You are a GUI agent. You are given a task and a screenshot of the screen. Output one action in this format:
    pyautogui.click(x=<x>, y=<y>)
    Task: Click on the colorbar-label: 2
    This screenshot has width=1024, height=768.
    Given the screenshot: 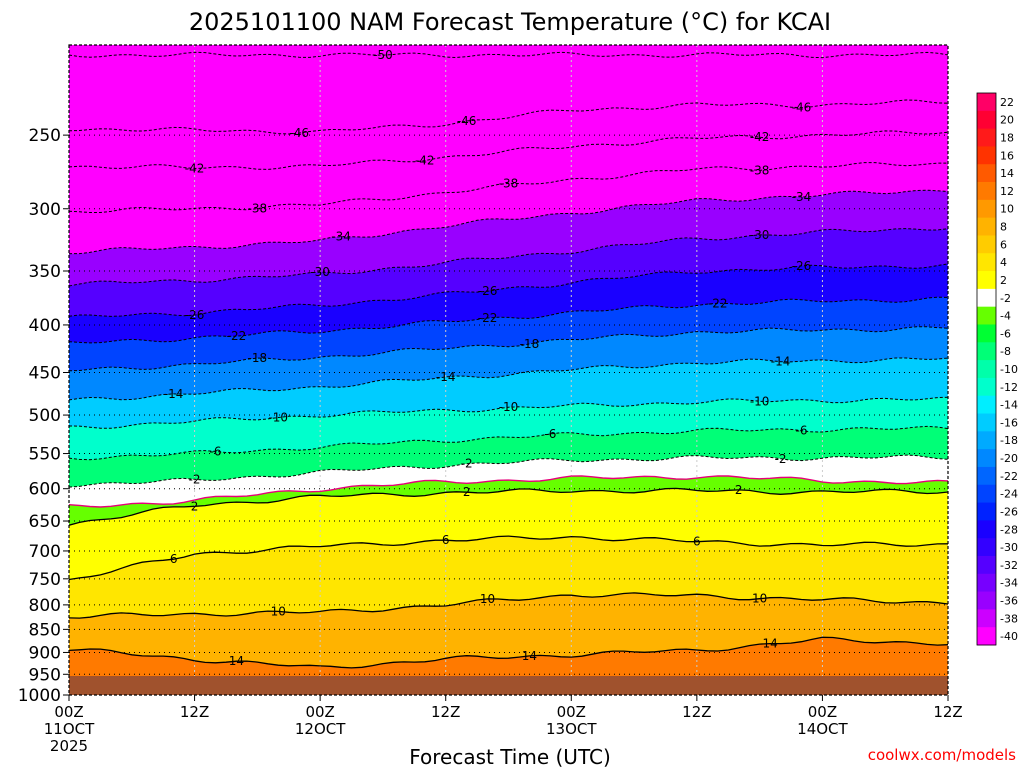 What is the action you would take?
    pyautogui.click(x=1003, y=280)
    